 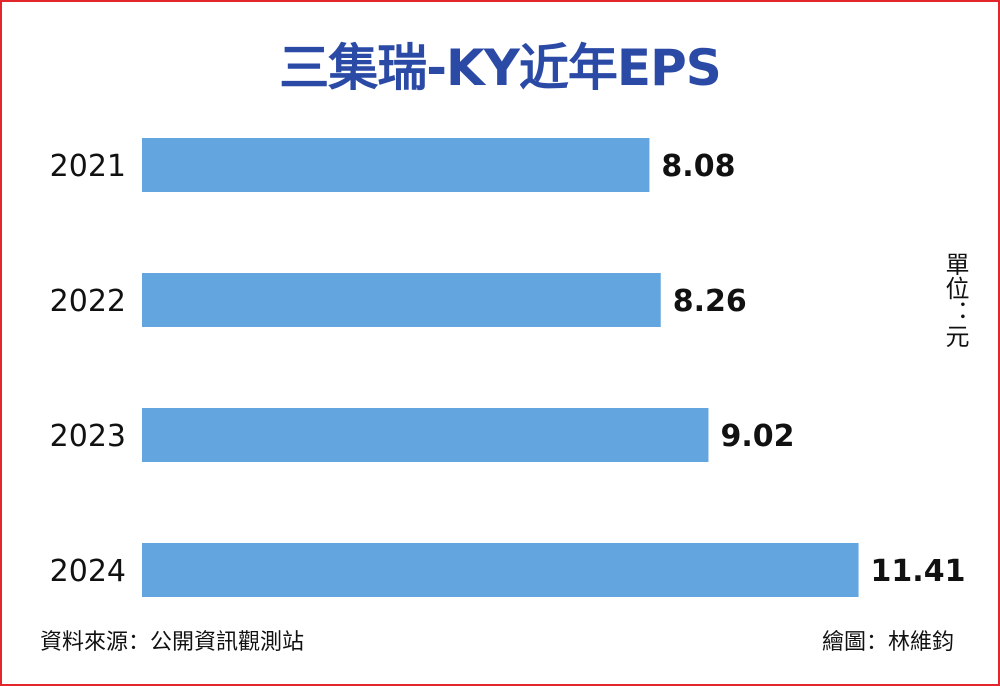 What do you see at coordinates (918, 571) in the screenshot?
I see `value-label: 11.41` at bounding box center [918, 571].